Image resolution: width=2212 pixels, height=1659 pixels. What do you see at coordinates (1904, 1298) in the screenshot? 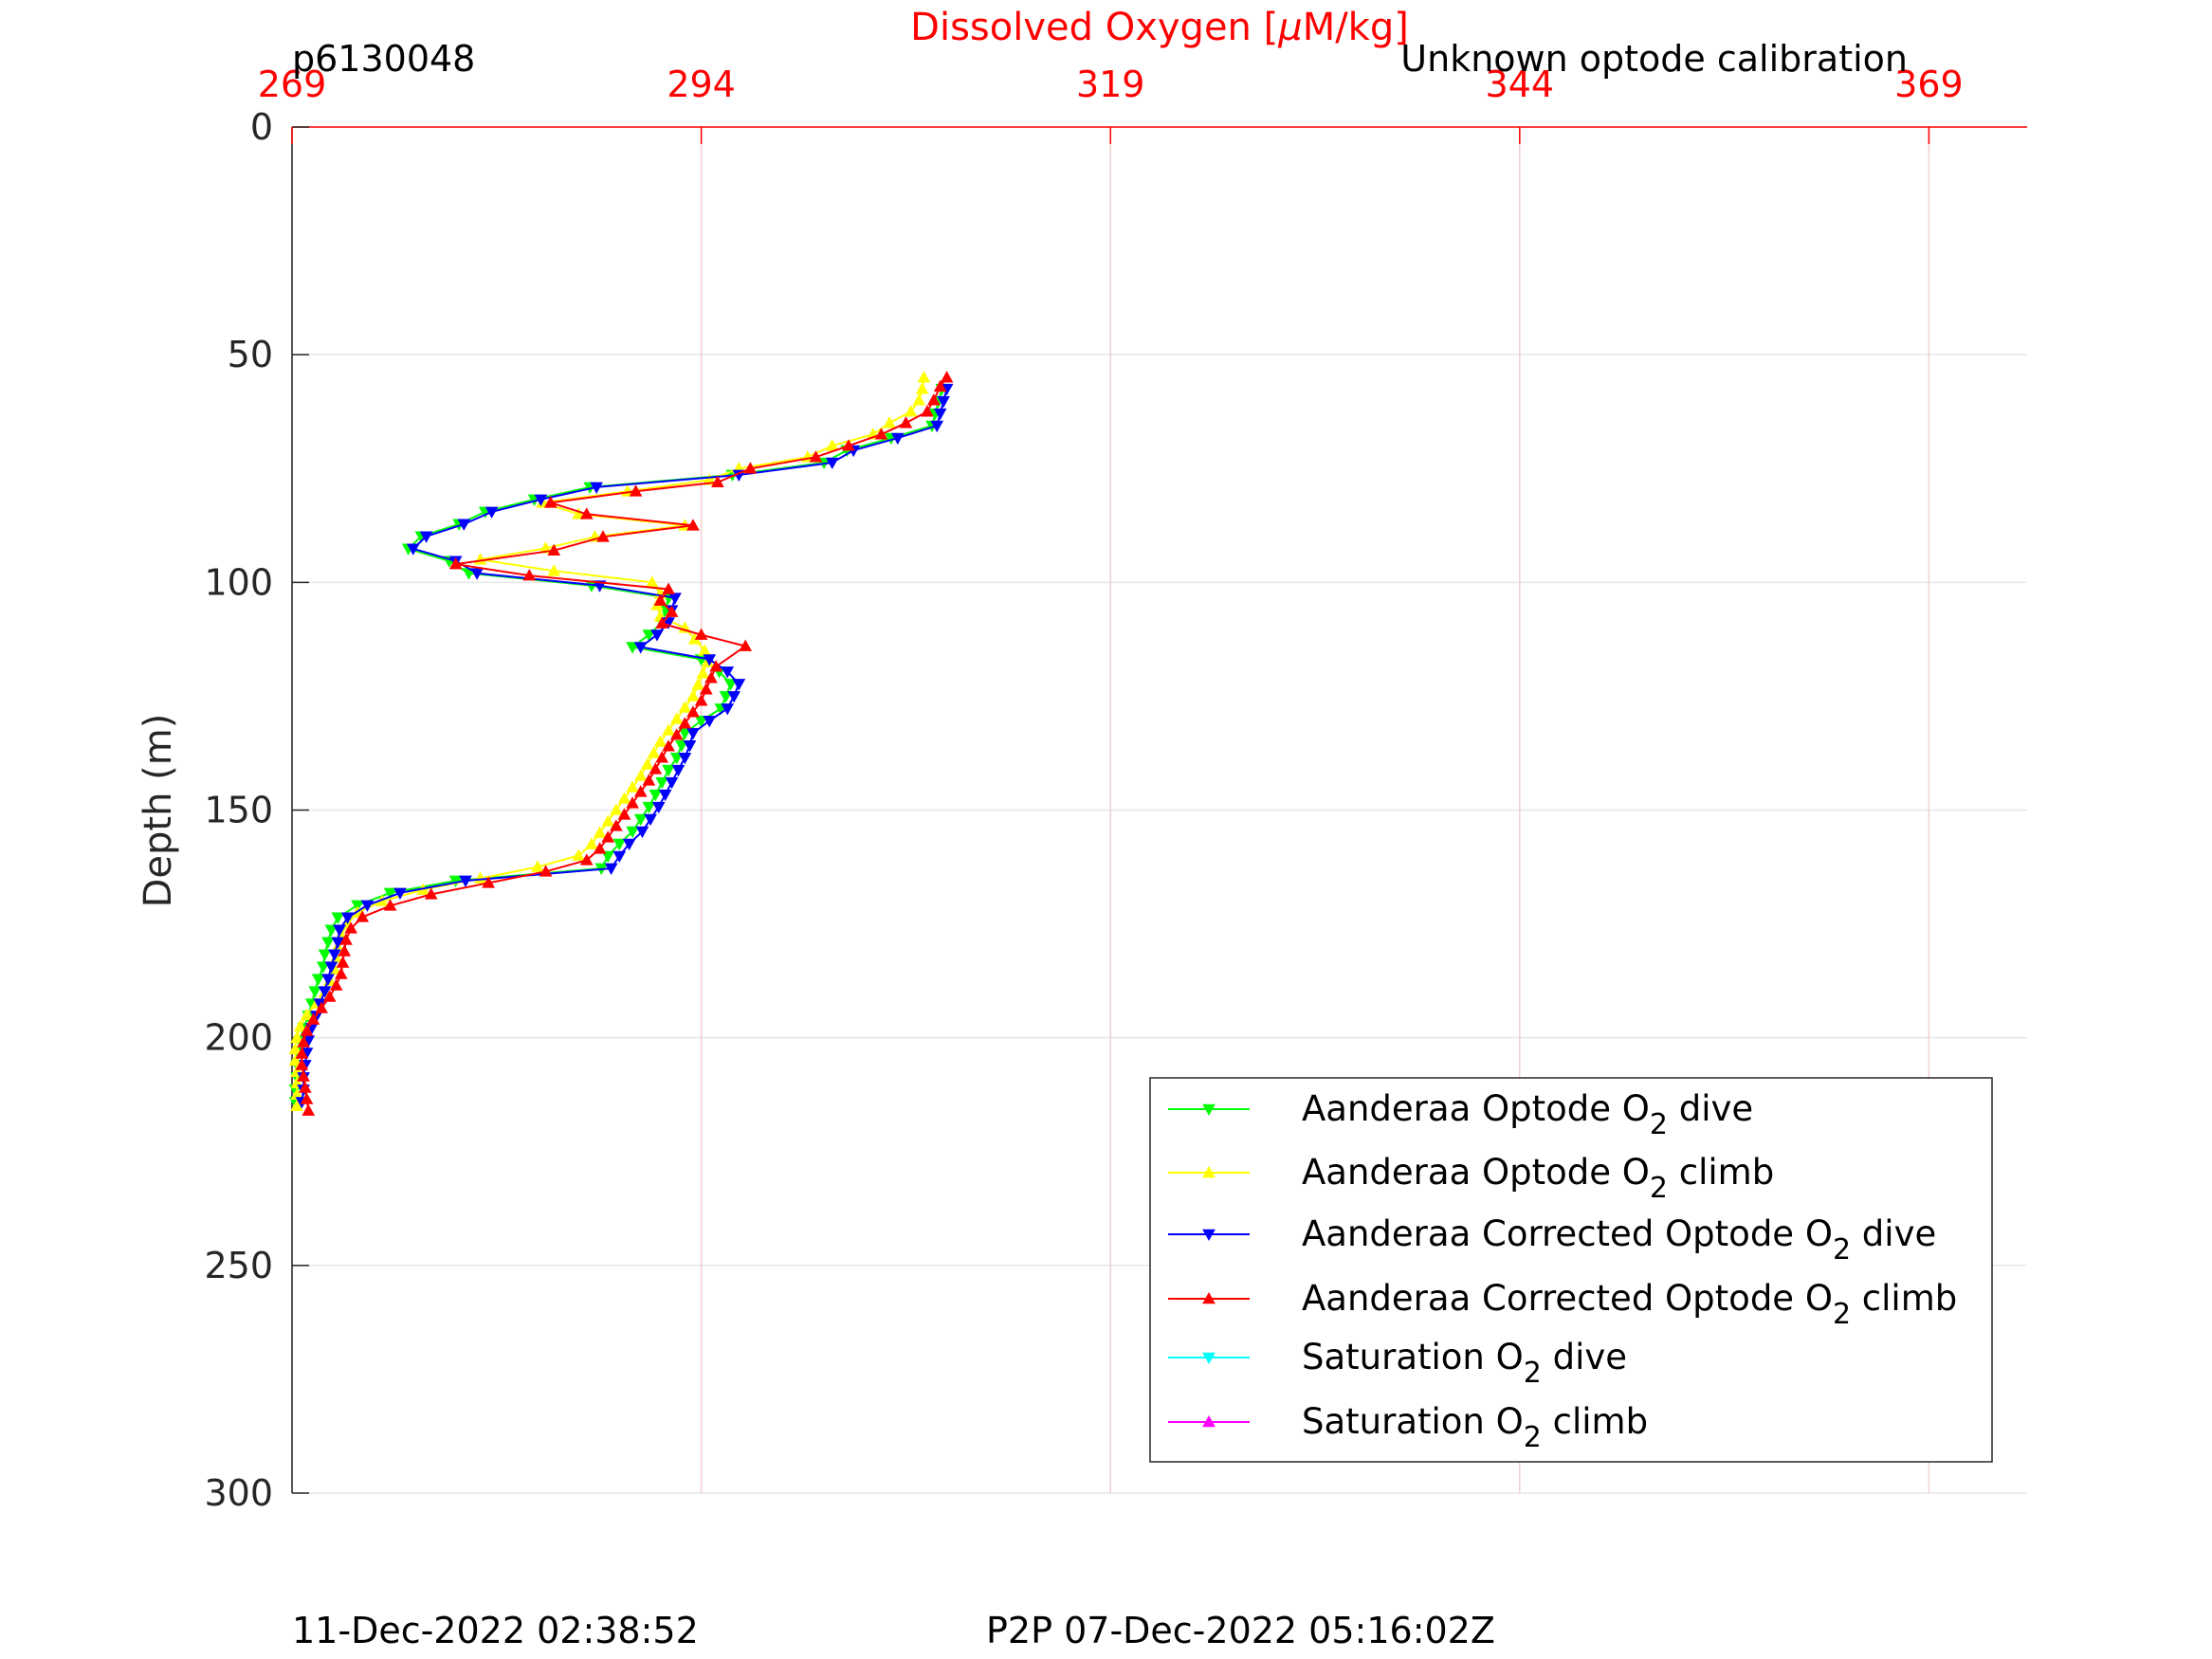
I see `legend-label-end: climb` at bounding box center [1904, 1298].